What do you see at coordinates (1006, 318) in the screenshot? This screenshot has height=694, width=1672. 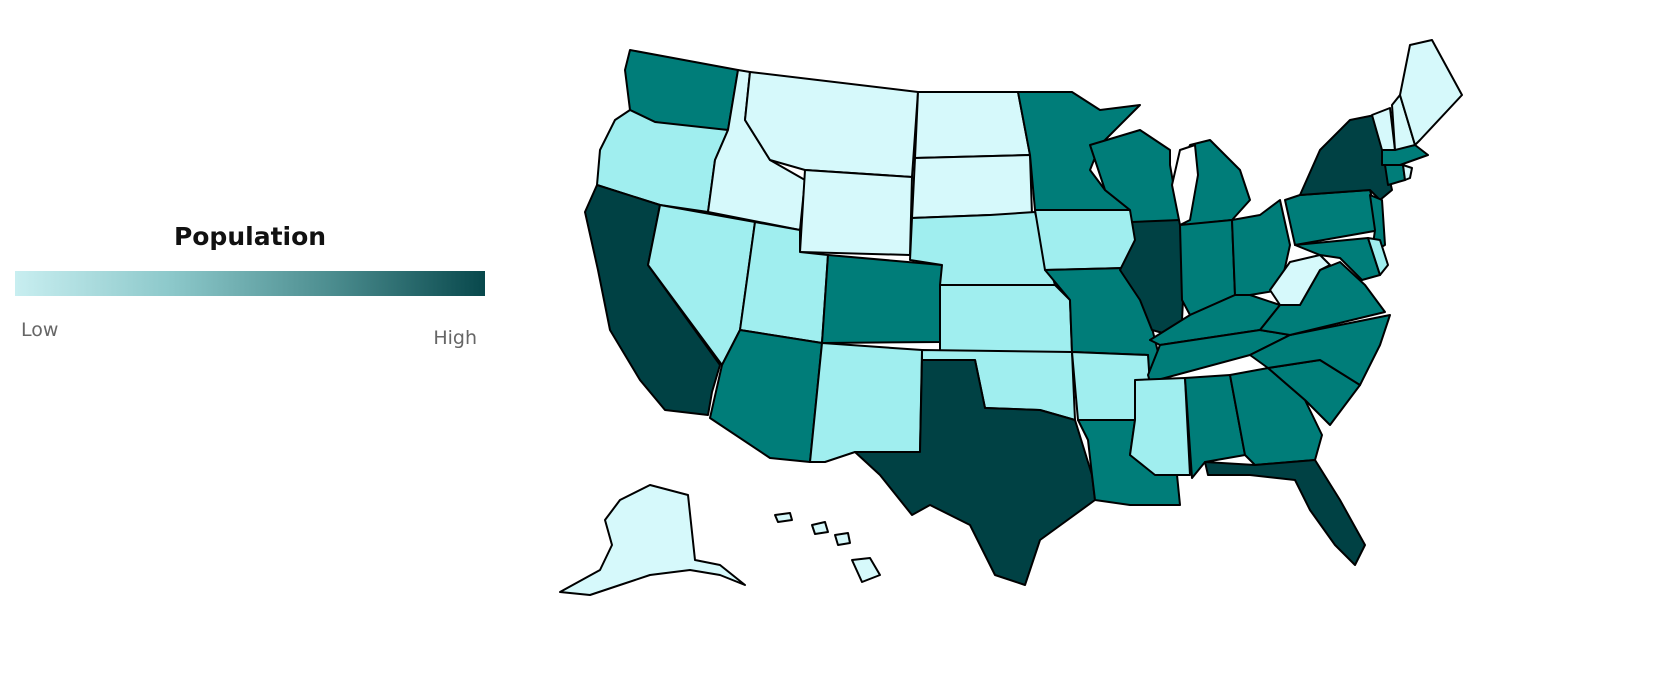 I see `state-kansas` at bounding box center [1006, 318].